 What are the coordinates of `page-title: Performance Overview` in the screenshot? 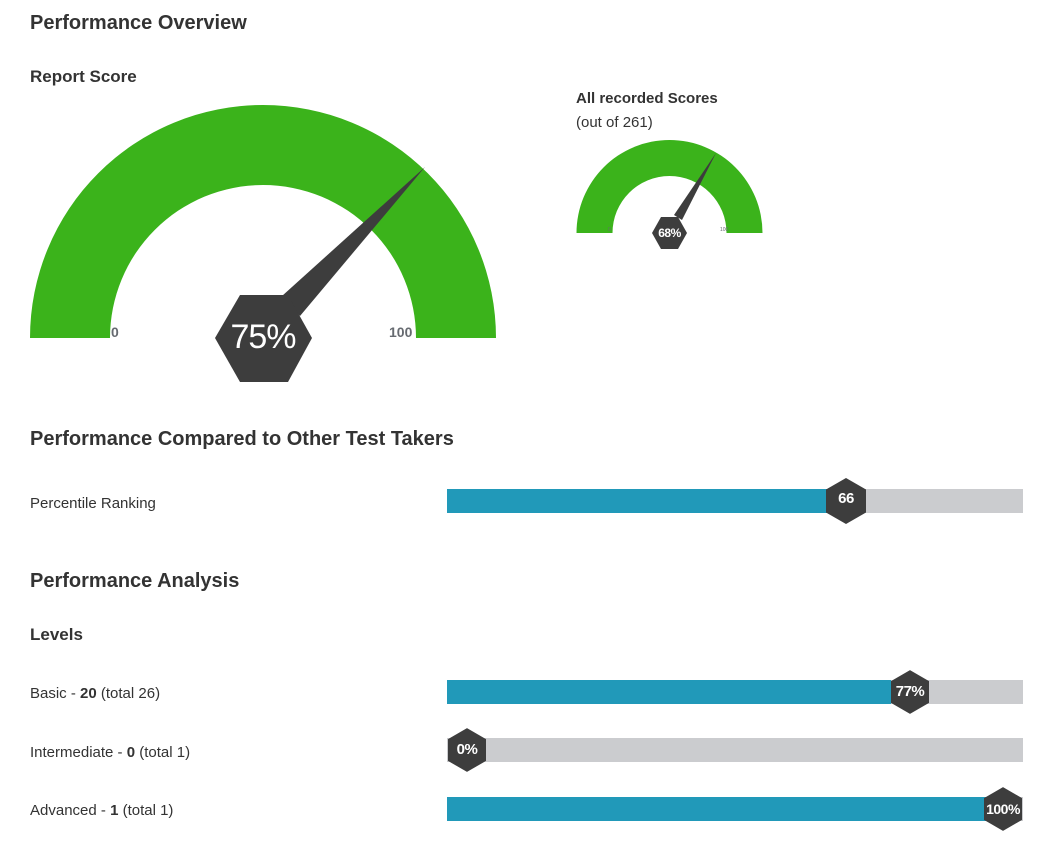 It's located at (138, 23).